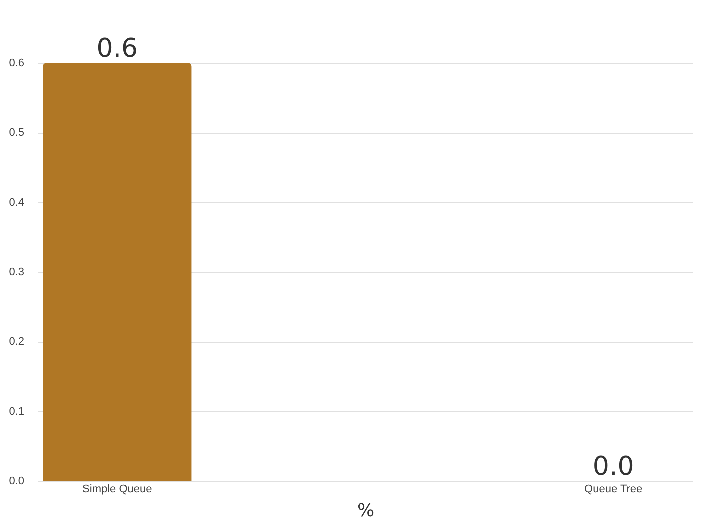  I want to click on x-tick-label: Queue Tree, so click(613, 490).